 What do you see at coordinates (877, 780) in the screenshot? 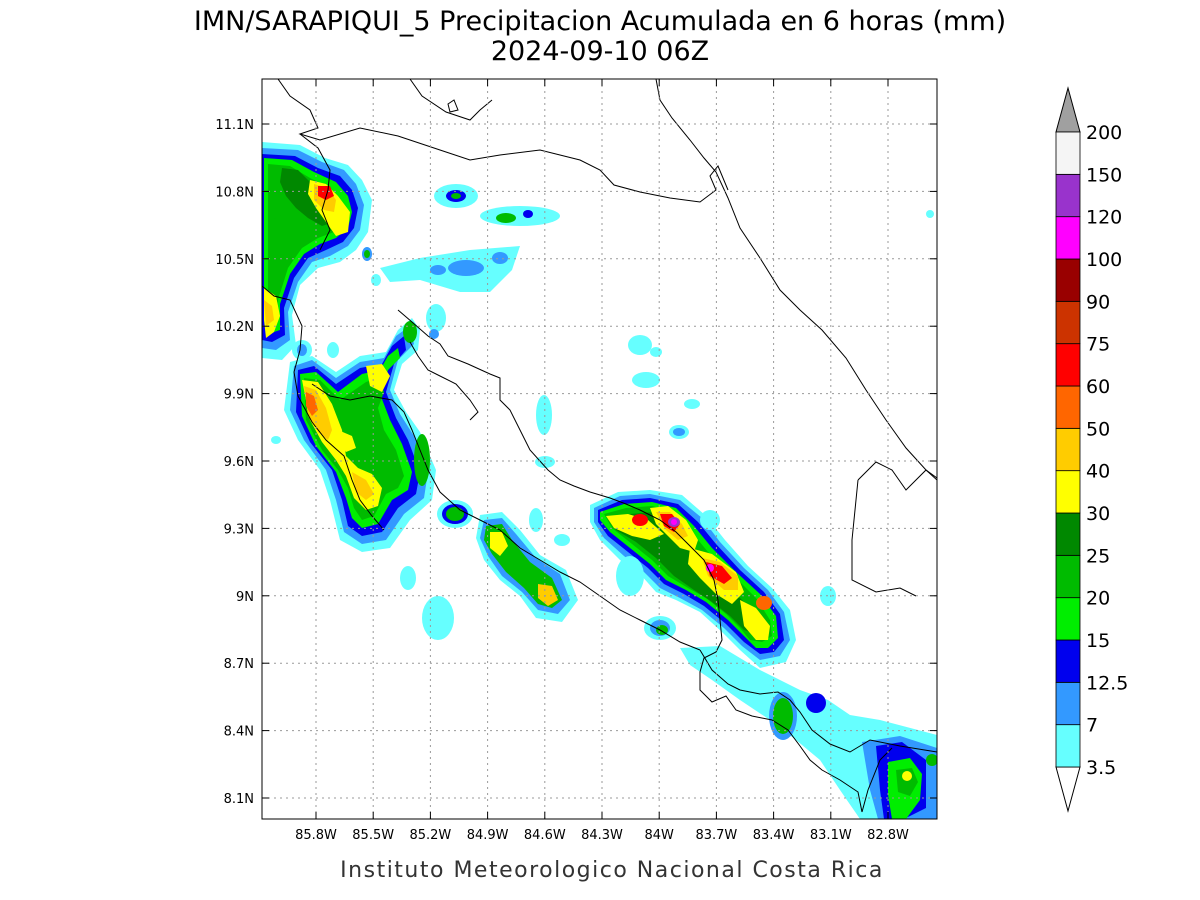
I see `burica-coast` at bounding box center [877, 780].